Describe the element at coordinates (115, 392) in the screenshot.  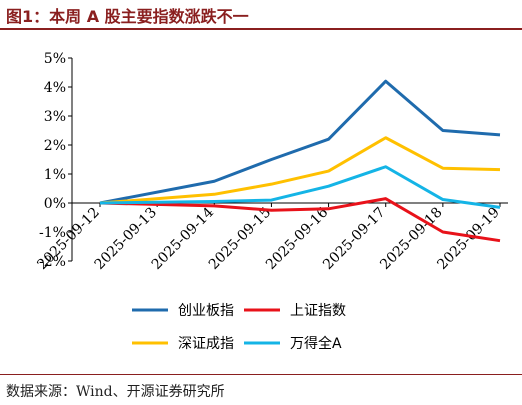
I see `source-note: 数据来源：Wind、开源证券研究所` at that location.